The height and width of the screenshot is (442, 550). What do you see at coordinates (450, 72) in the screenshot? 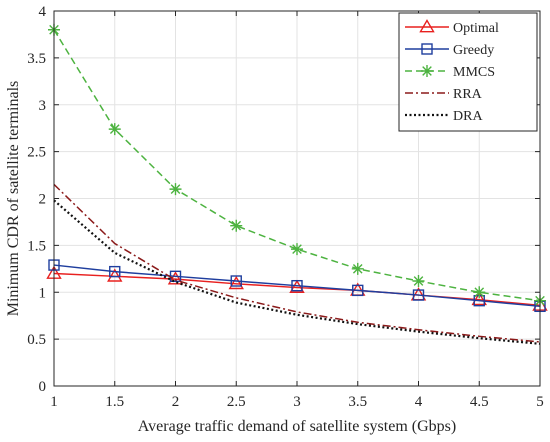
I see `legend-item-mmcs: MMCS` at bounding box center [450, 72].